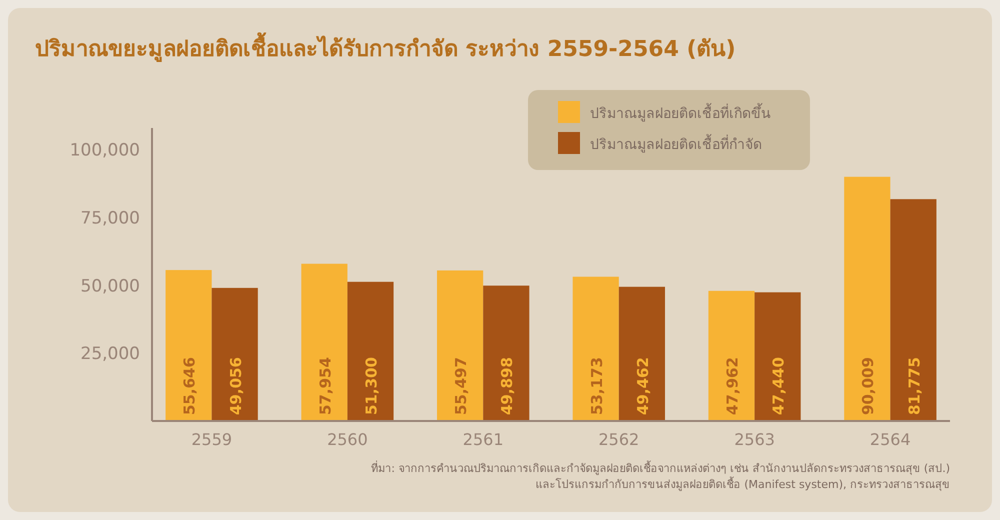  Describe the element at coordinates (110, 286) in the screenshot. I see `y-tick-label: 50,000` at that location.